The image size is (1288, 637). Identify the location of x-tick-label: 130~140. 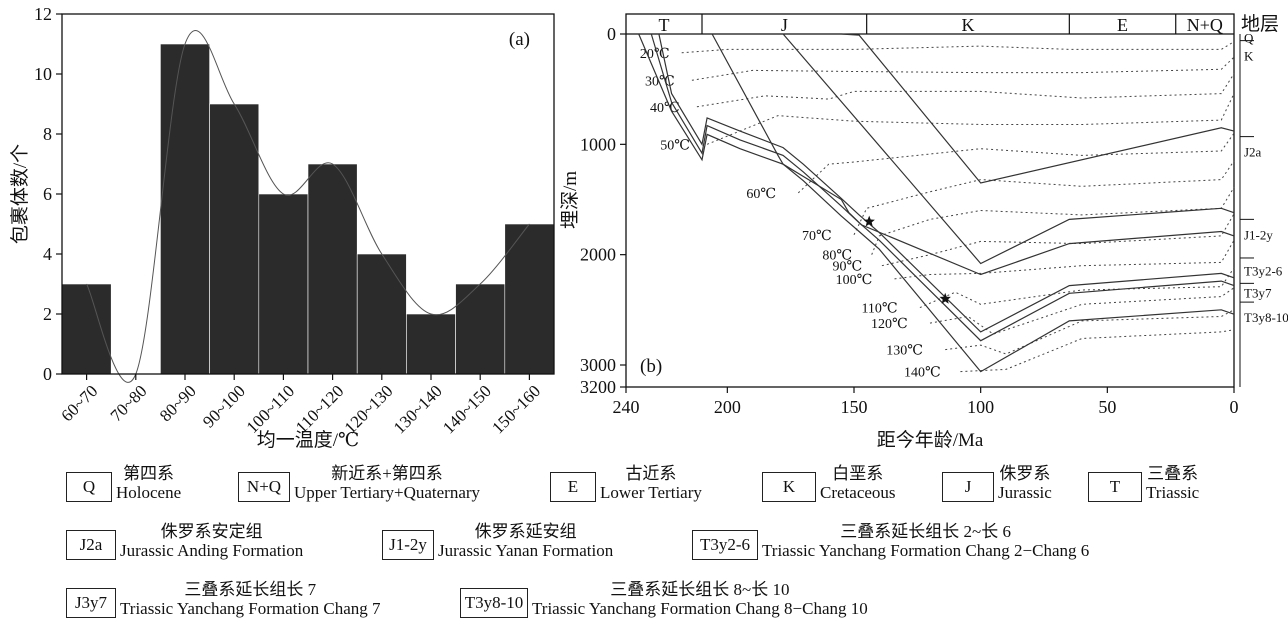
(418, 409).